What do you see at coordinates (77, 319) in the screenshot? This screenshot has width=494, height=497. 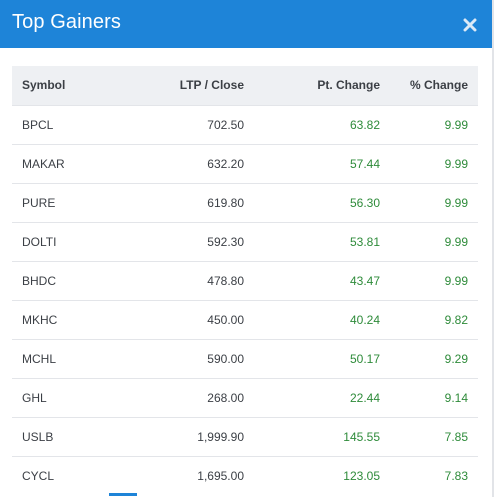 I see `symbol-cell: MKHC` at bounding box center [77, 319].